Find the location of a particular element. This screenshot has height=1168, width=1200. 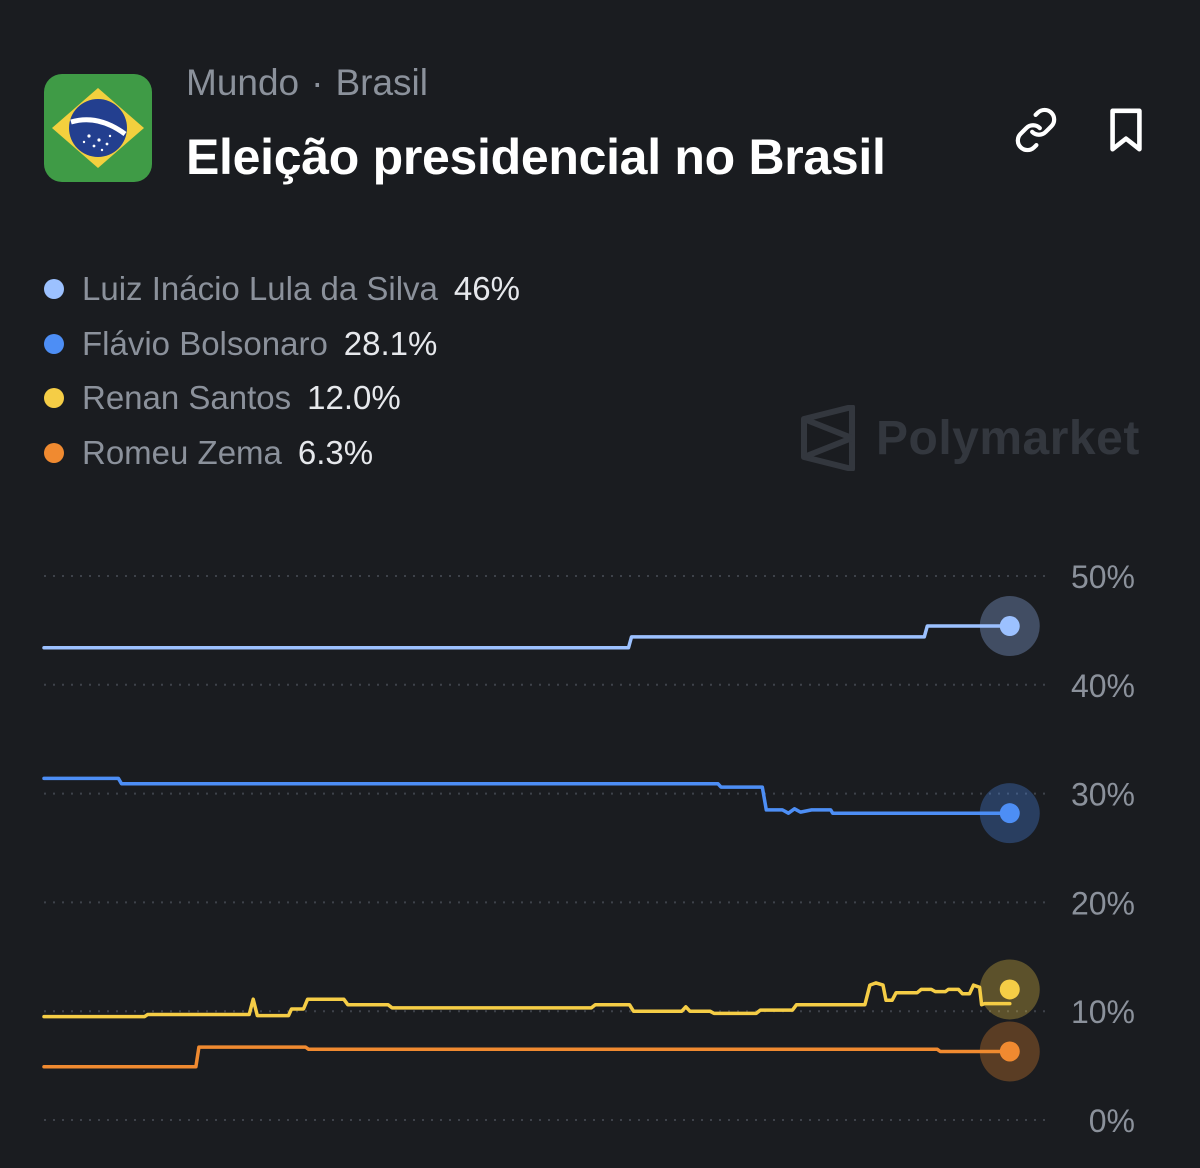

legend-value: 12.0% is located at coordinates (354, 398).